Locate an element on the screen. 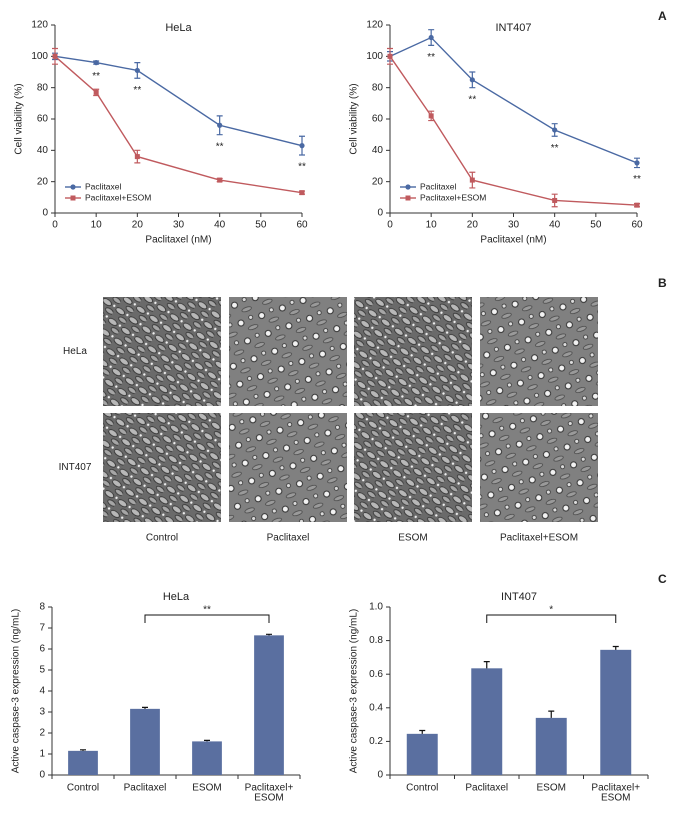 This screenshot has height=816, width=675. x-tick-label: 30 is located at coordinates (514, 225).